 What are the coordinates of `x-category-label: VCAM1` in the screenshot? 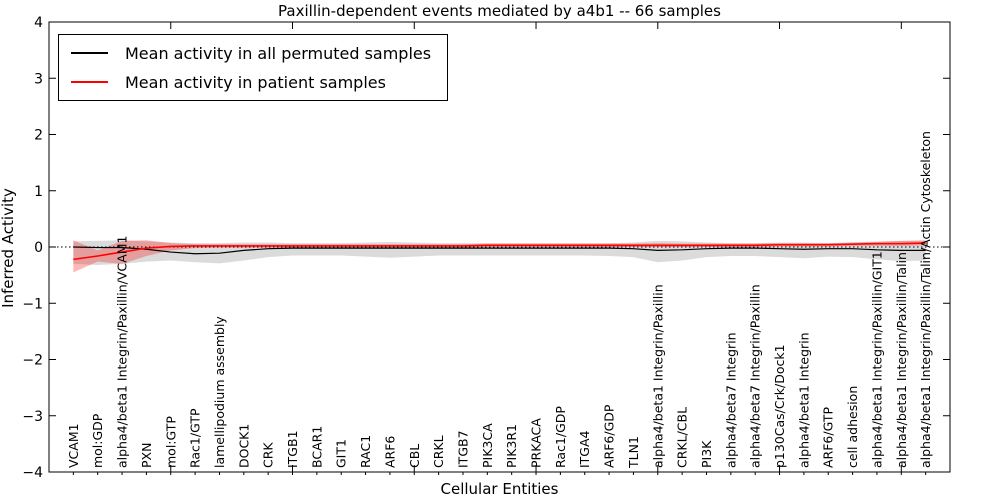 It's located at (73, 445).